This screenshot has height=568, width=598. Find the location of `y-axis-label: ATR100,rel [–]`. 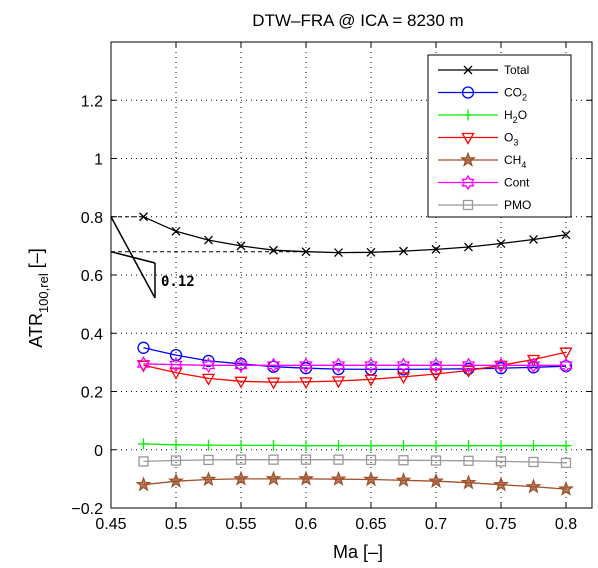

y-axis-label: ATR100,rel [–] is located at coordinates (38, 297).